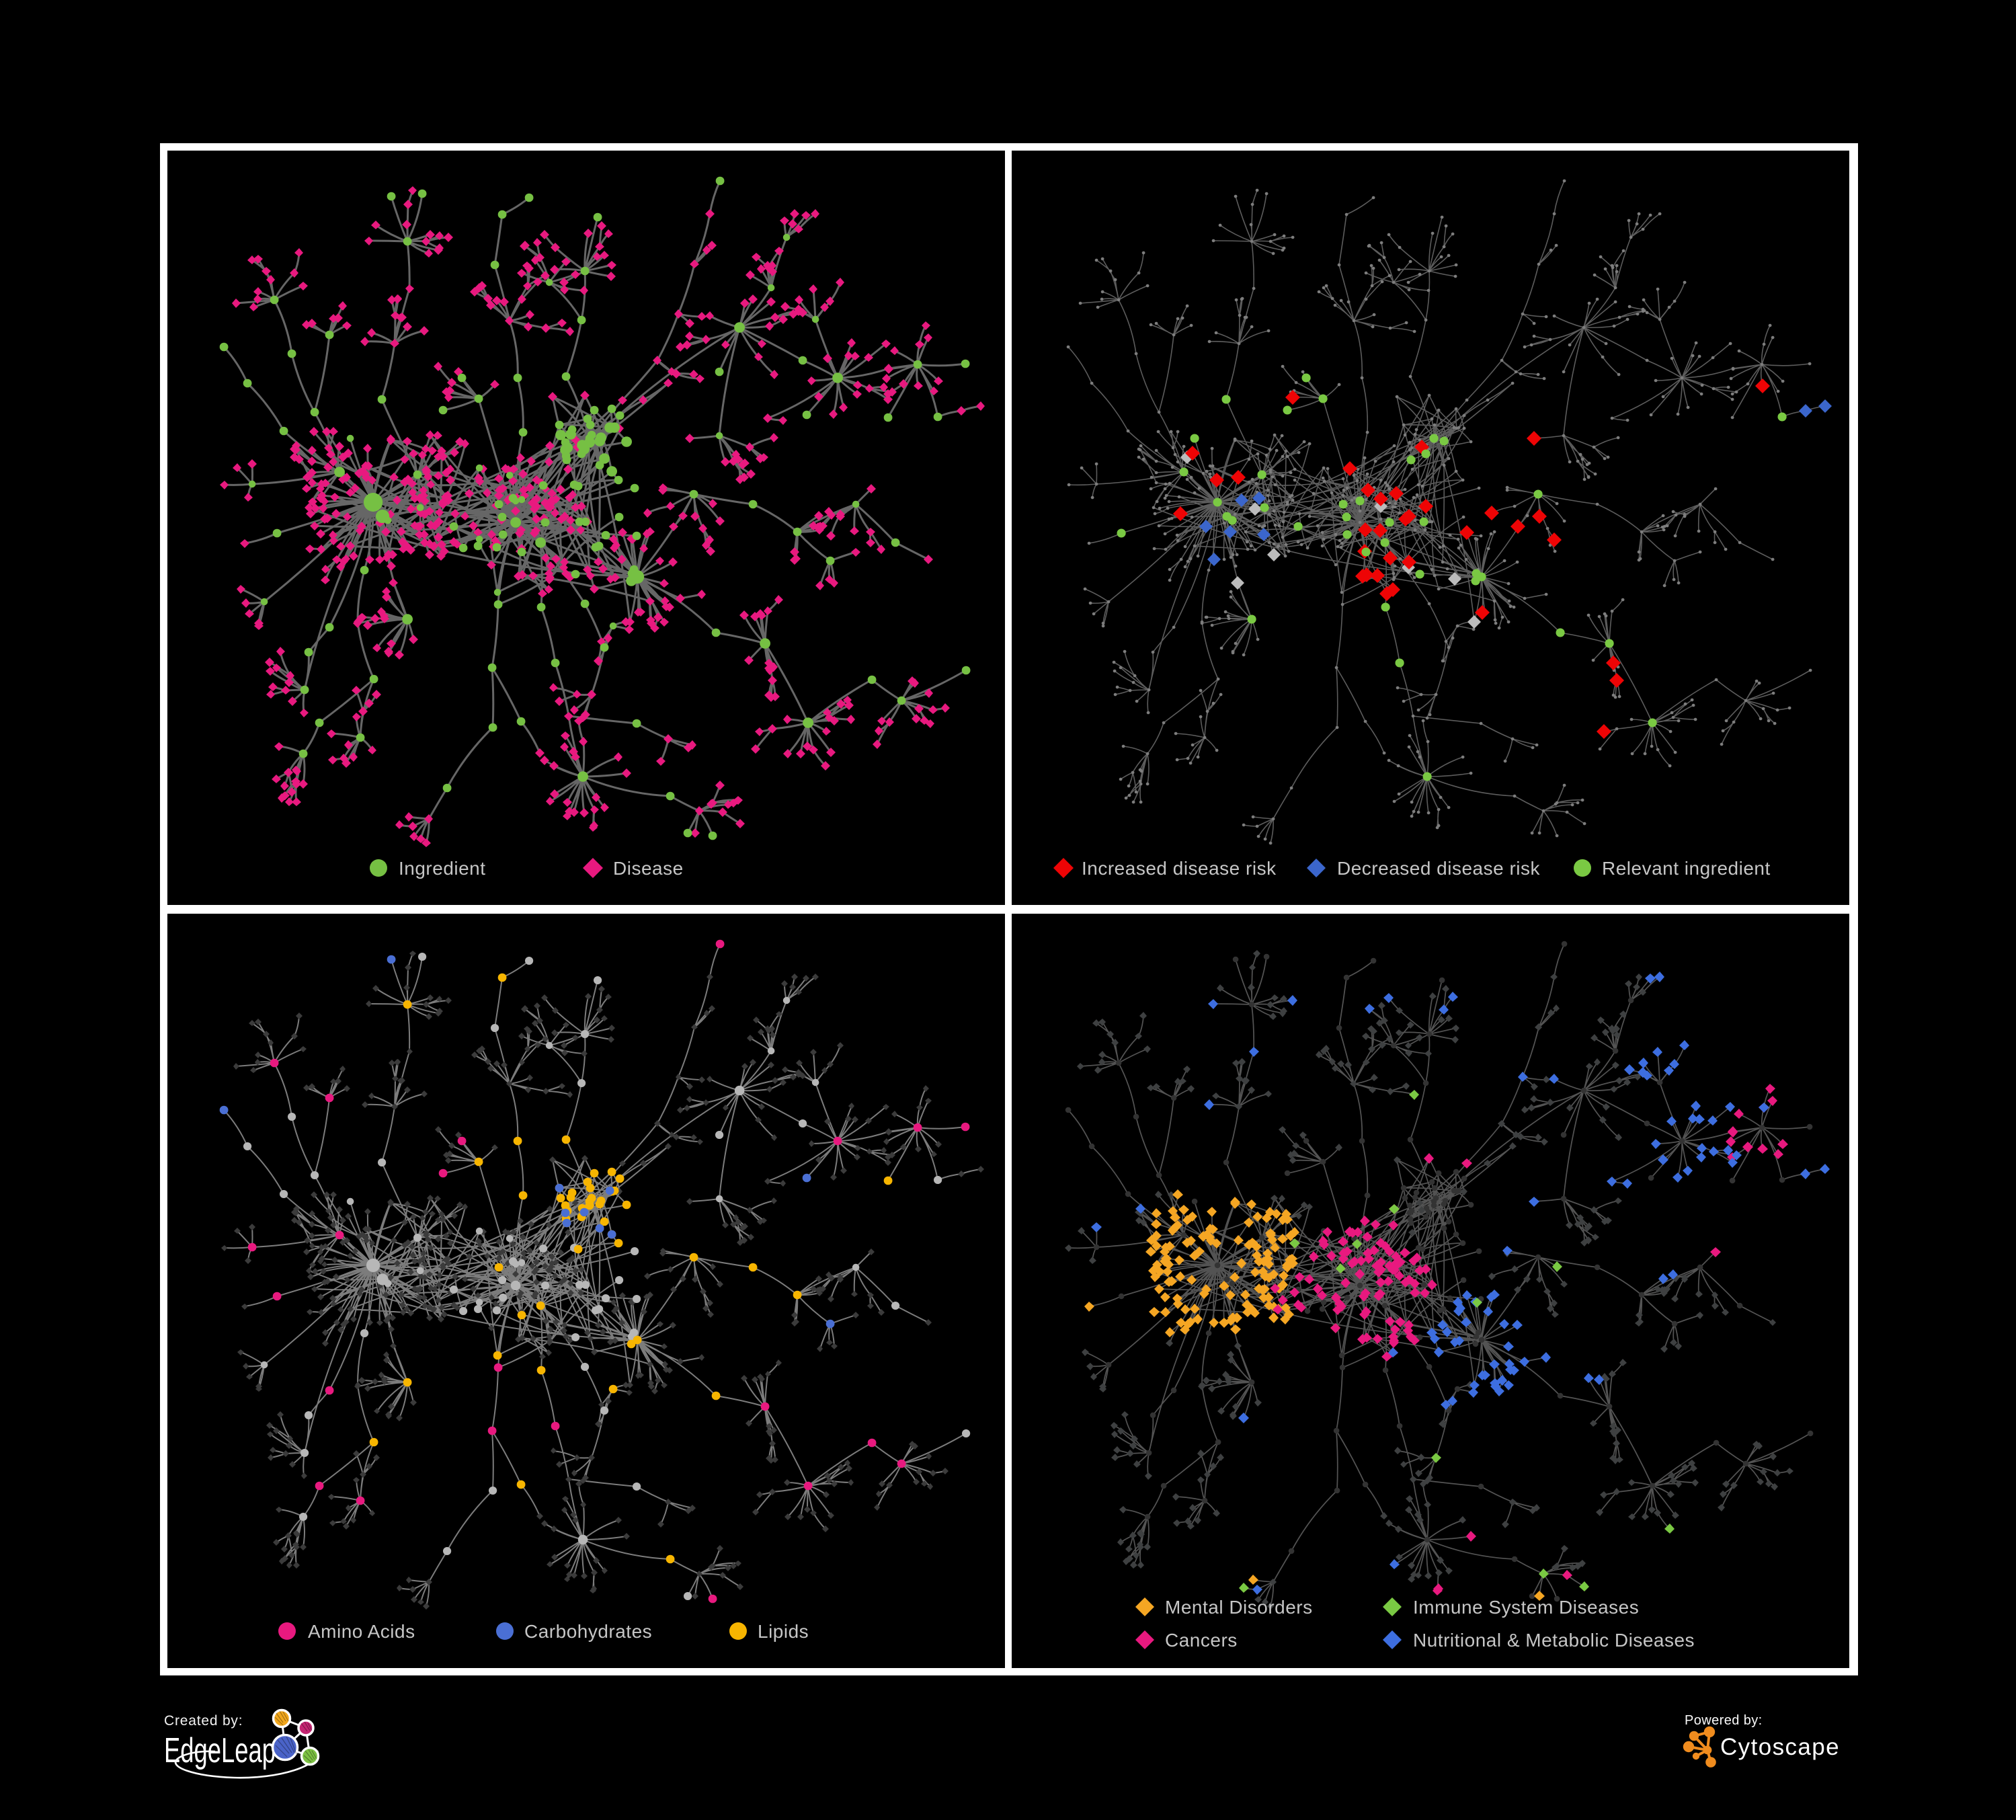 The image size is (2016, 1820). I want to click on svg-text: Cytoscape, so click(1780, 1747).